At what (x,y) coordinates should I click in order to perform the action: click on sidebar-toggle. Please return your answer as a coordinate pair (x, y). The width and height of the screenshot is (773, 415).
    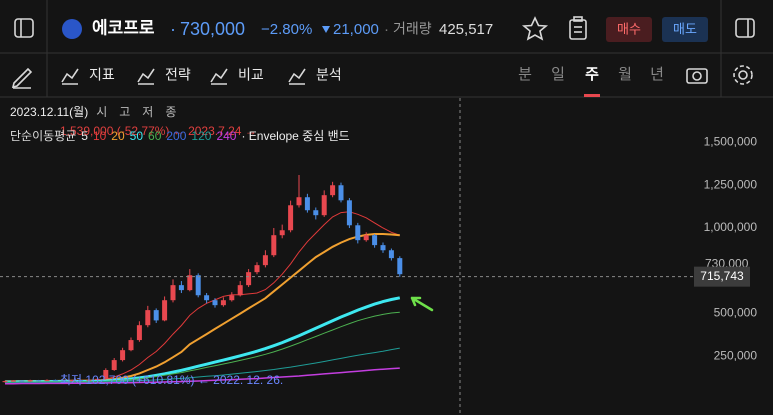
    Looking at the image, I should click on (24, 28).